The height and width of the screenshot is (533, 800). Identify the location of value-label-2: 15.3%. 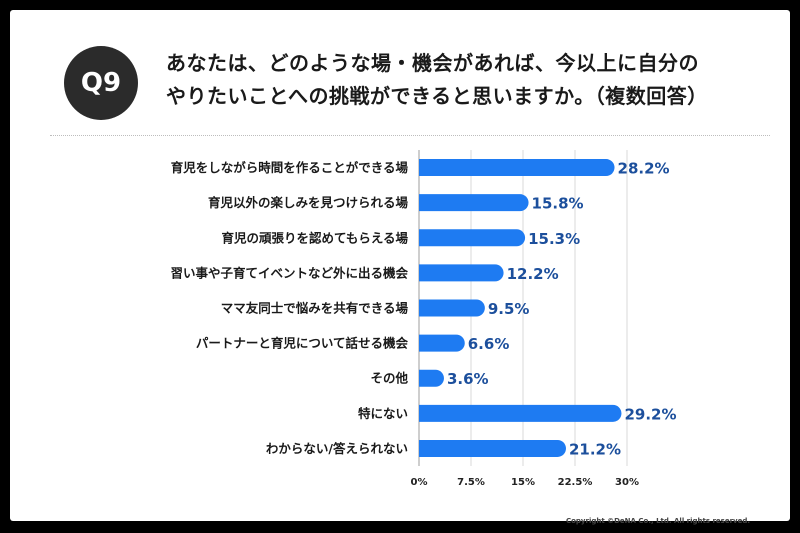
(554, 239).